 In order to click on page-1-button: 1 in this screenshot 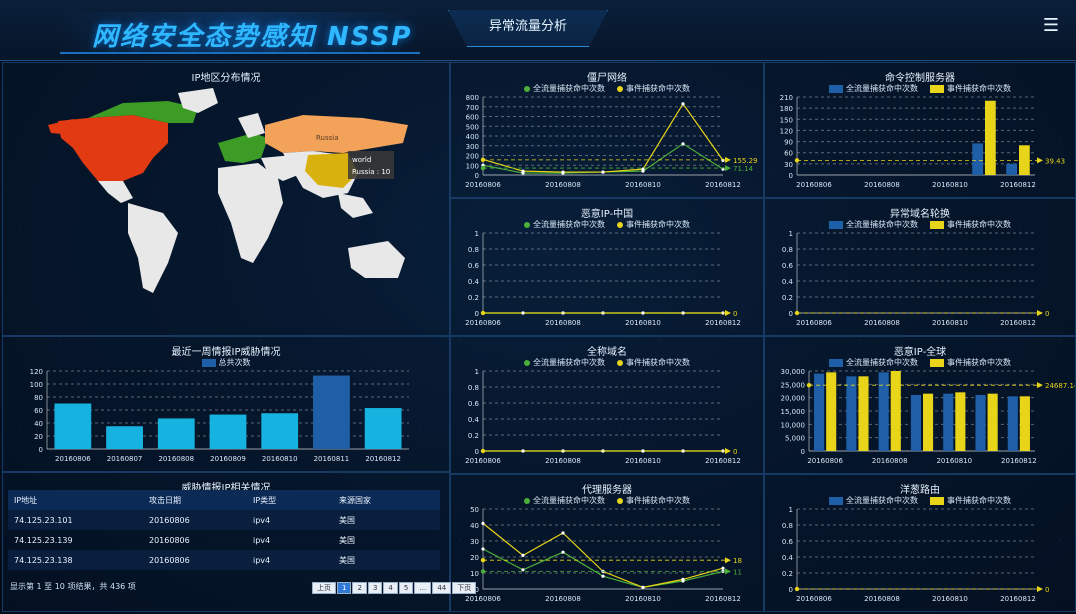, I will do `click(344, 588)`.